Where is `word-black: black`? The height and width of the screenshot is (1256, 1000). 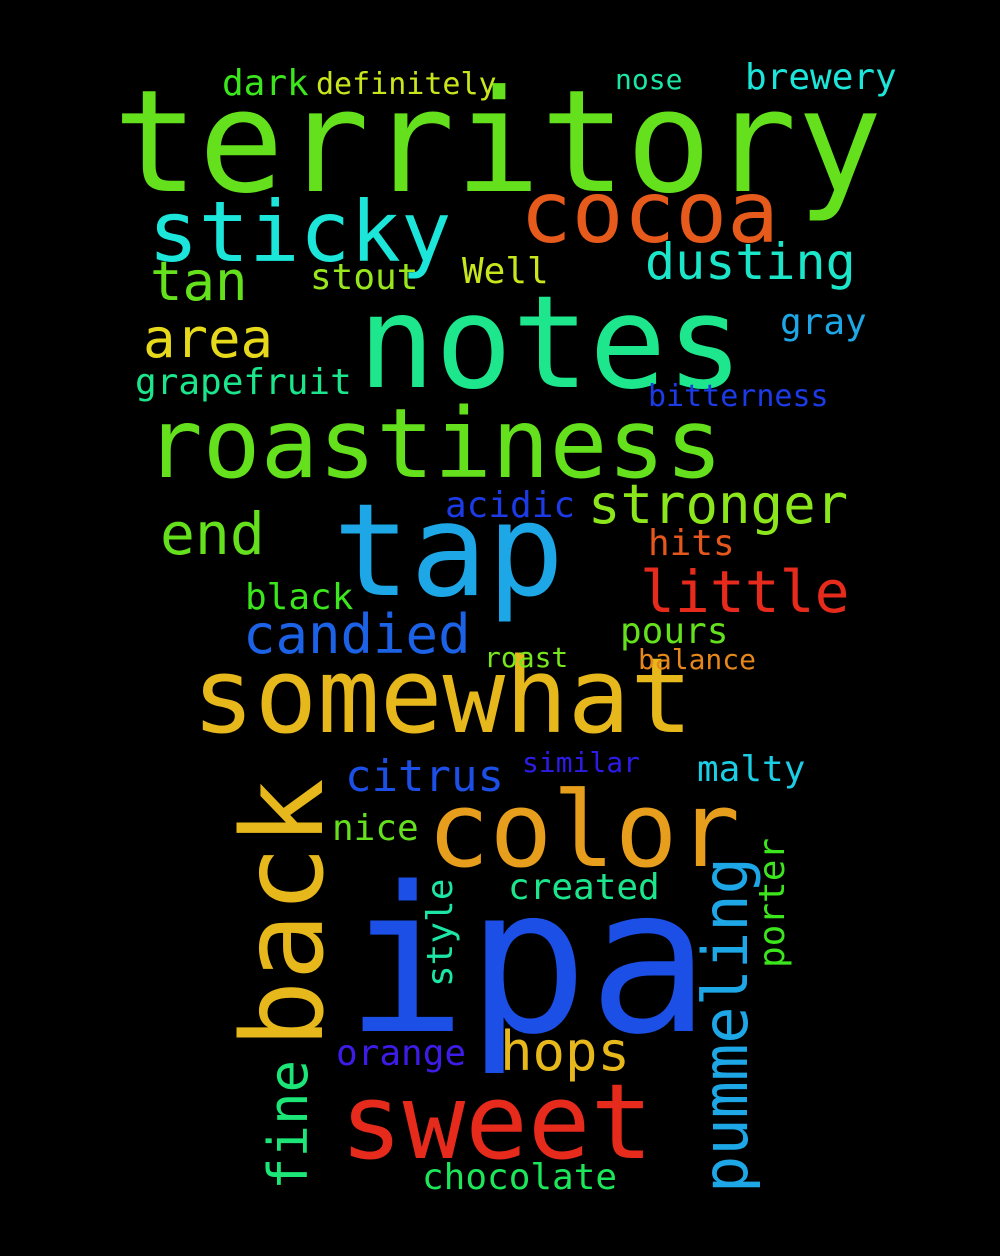
word-black: black is located at coordinates (299, 597).